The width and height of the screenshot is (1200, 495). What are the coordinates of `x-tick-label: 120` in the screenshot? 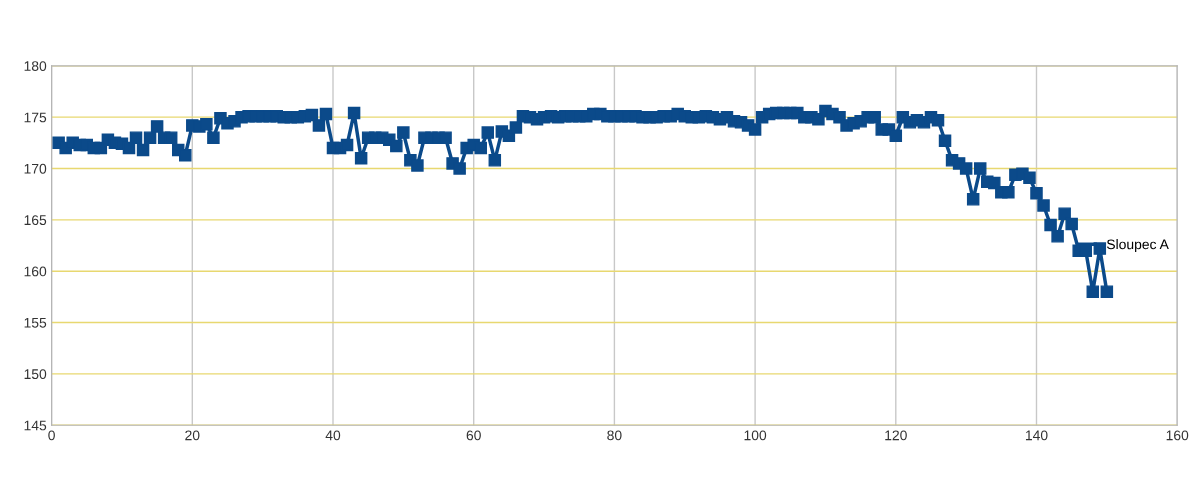 It's located at (896, 435).